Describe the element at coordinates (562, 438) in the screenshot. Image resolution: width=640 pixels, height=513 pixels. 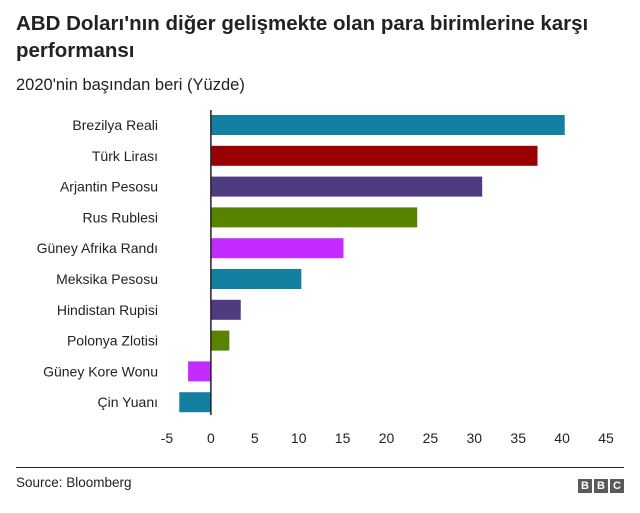
I see `x-tick-label: 40` at that location.